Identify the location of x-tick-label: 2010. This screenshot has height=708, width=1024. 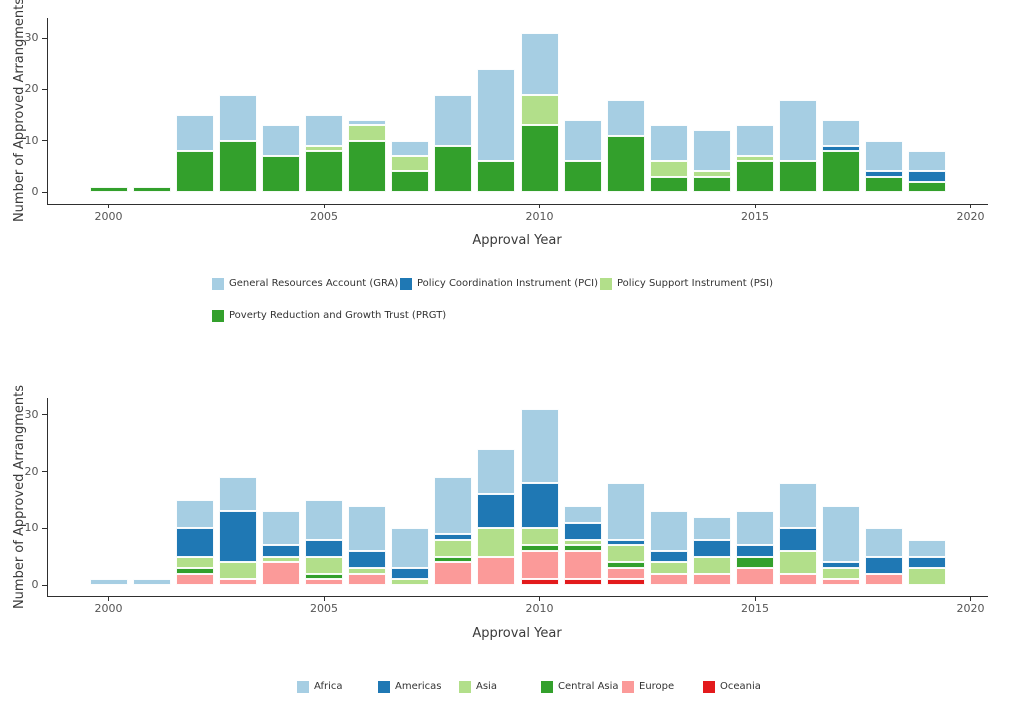
(539, 608).